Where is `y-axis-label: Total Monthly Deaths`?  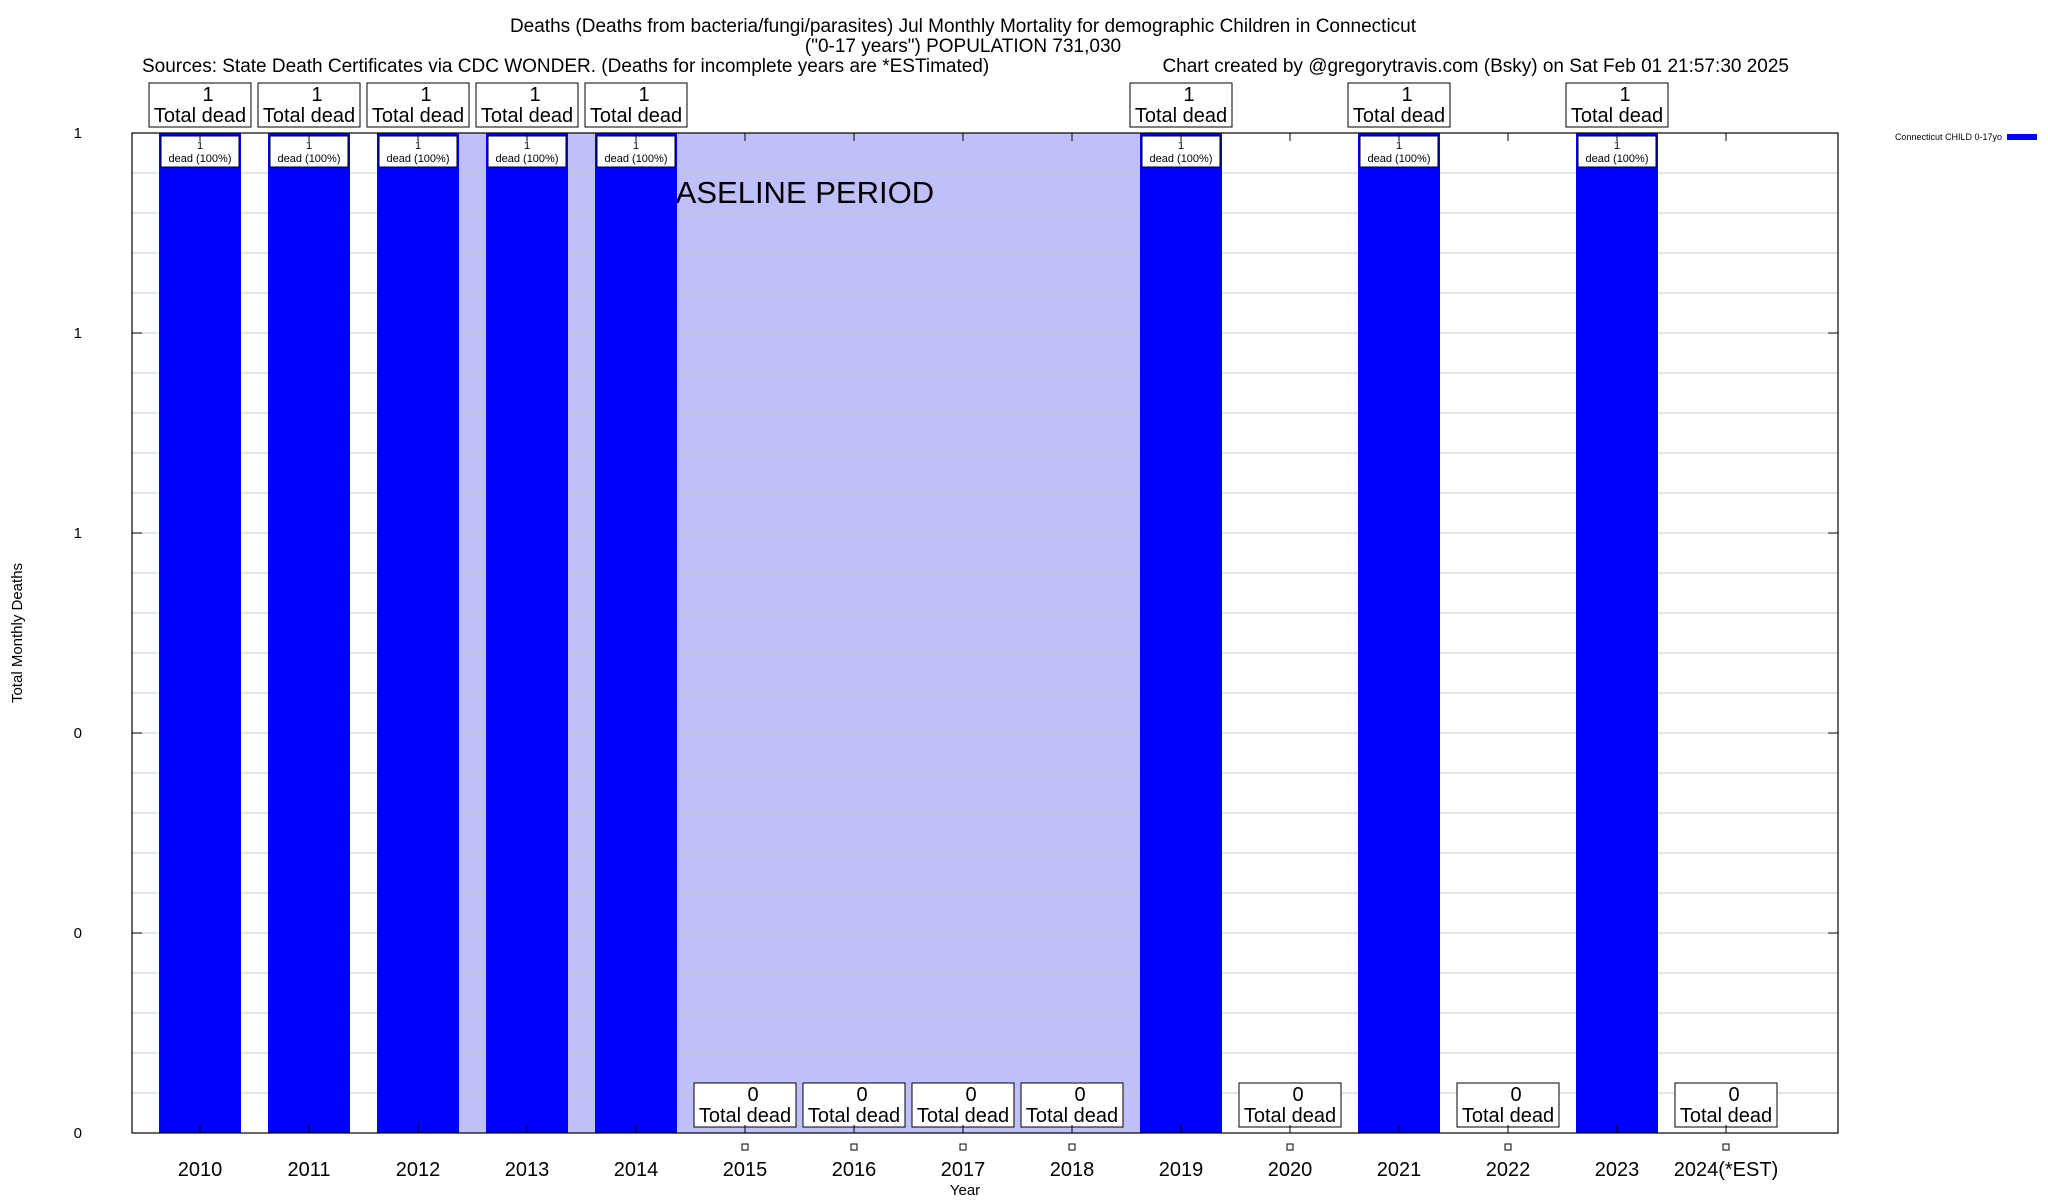 y-axis-label: Total Monthly Deaths is located at coordinates (17, 633).